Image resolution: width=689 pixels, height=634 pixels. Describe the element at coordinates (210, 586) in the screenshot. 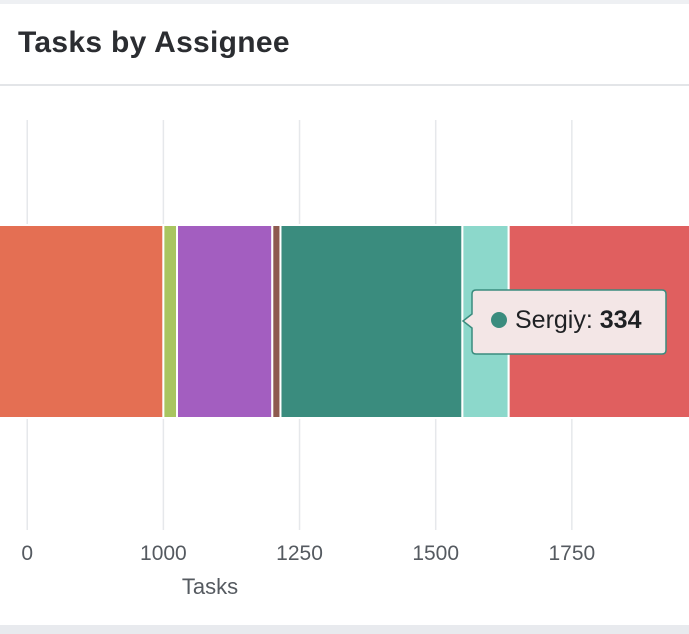

I see `x-axis-label: Tasks` at that location.